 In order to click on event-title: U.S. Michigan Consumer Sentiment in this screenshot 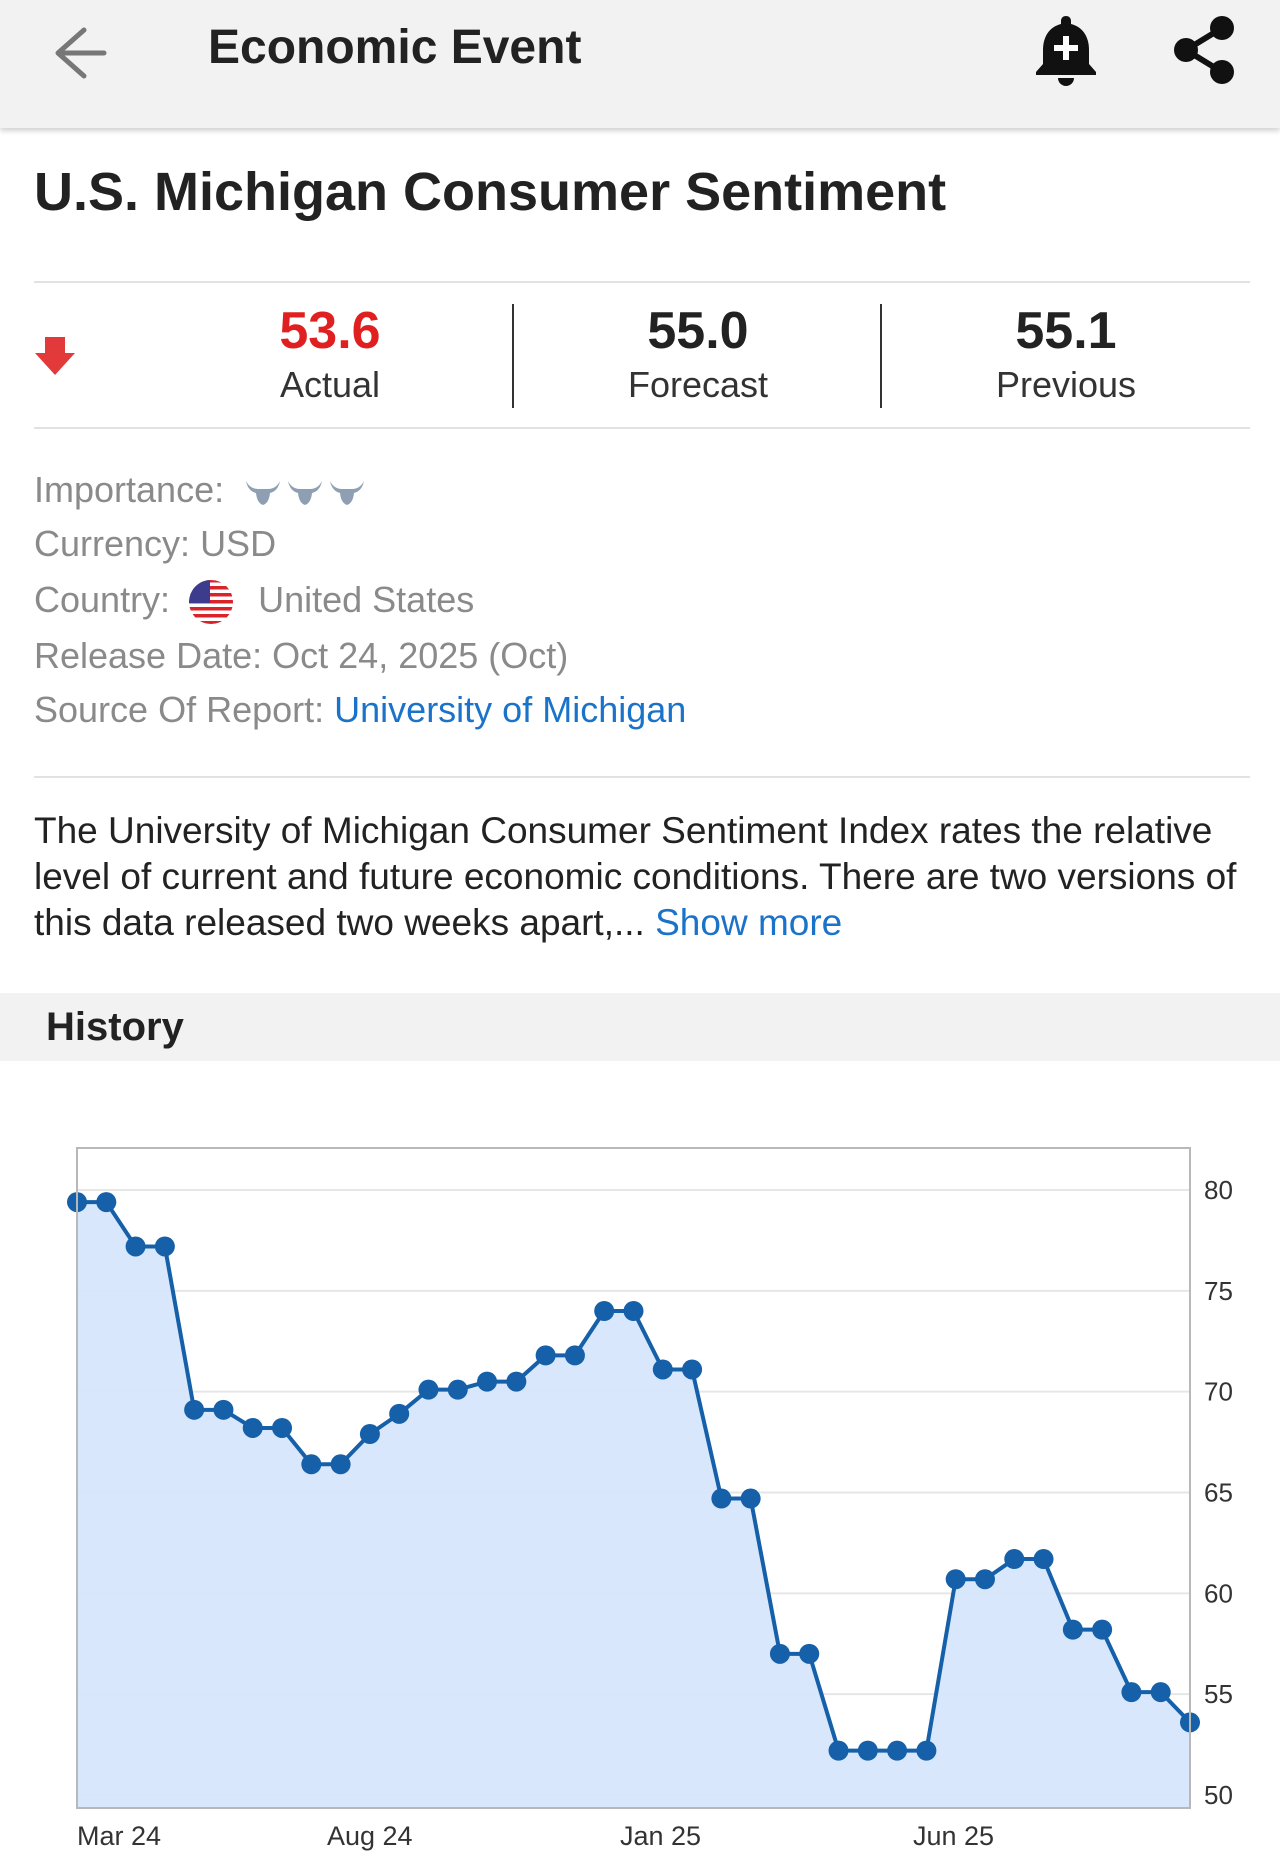, I will do `click(490, 192)`.